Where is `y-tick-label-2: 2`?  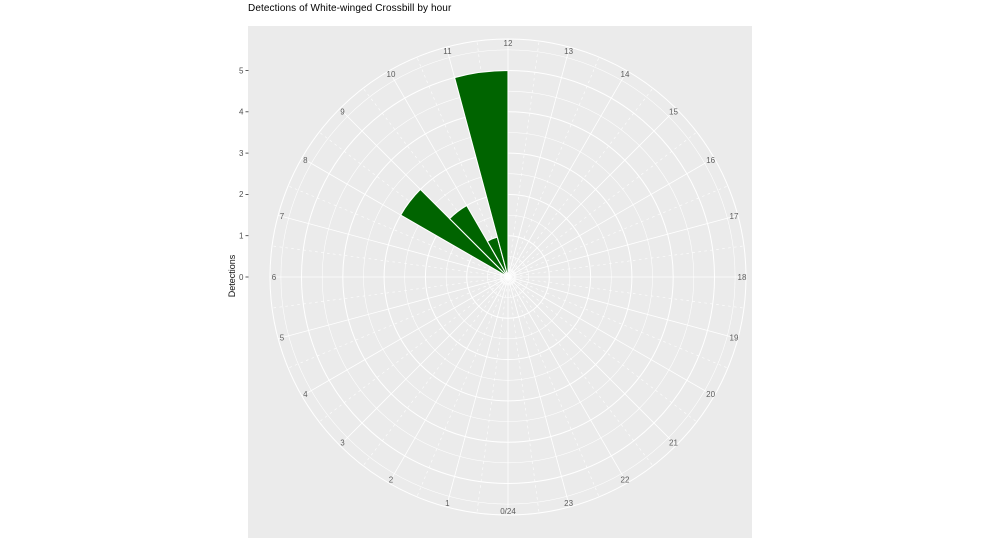
y-tick-label-2: 2 is located at coordinates (241, 194).